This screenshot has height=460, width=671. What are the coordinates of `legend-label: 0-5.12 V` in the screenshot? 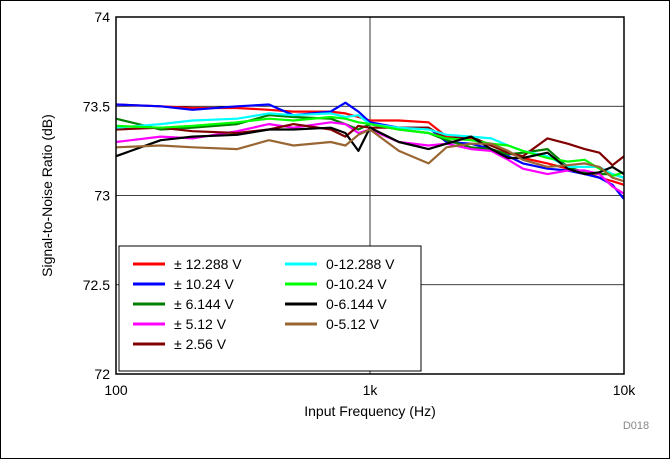 It's located at (353, 324).